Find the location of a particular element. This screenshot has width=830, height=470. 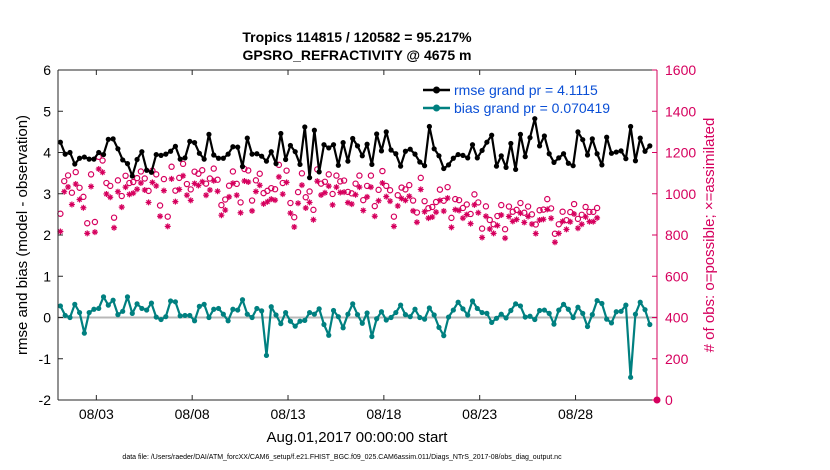

y-right-tick-label: 800 is located at coordinates (677, 235).